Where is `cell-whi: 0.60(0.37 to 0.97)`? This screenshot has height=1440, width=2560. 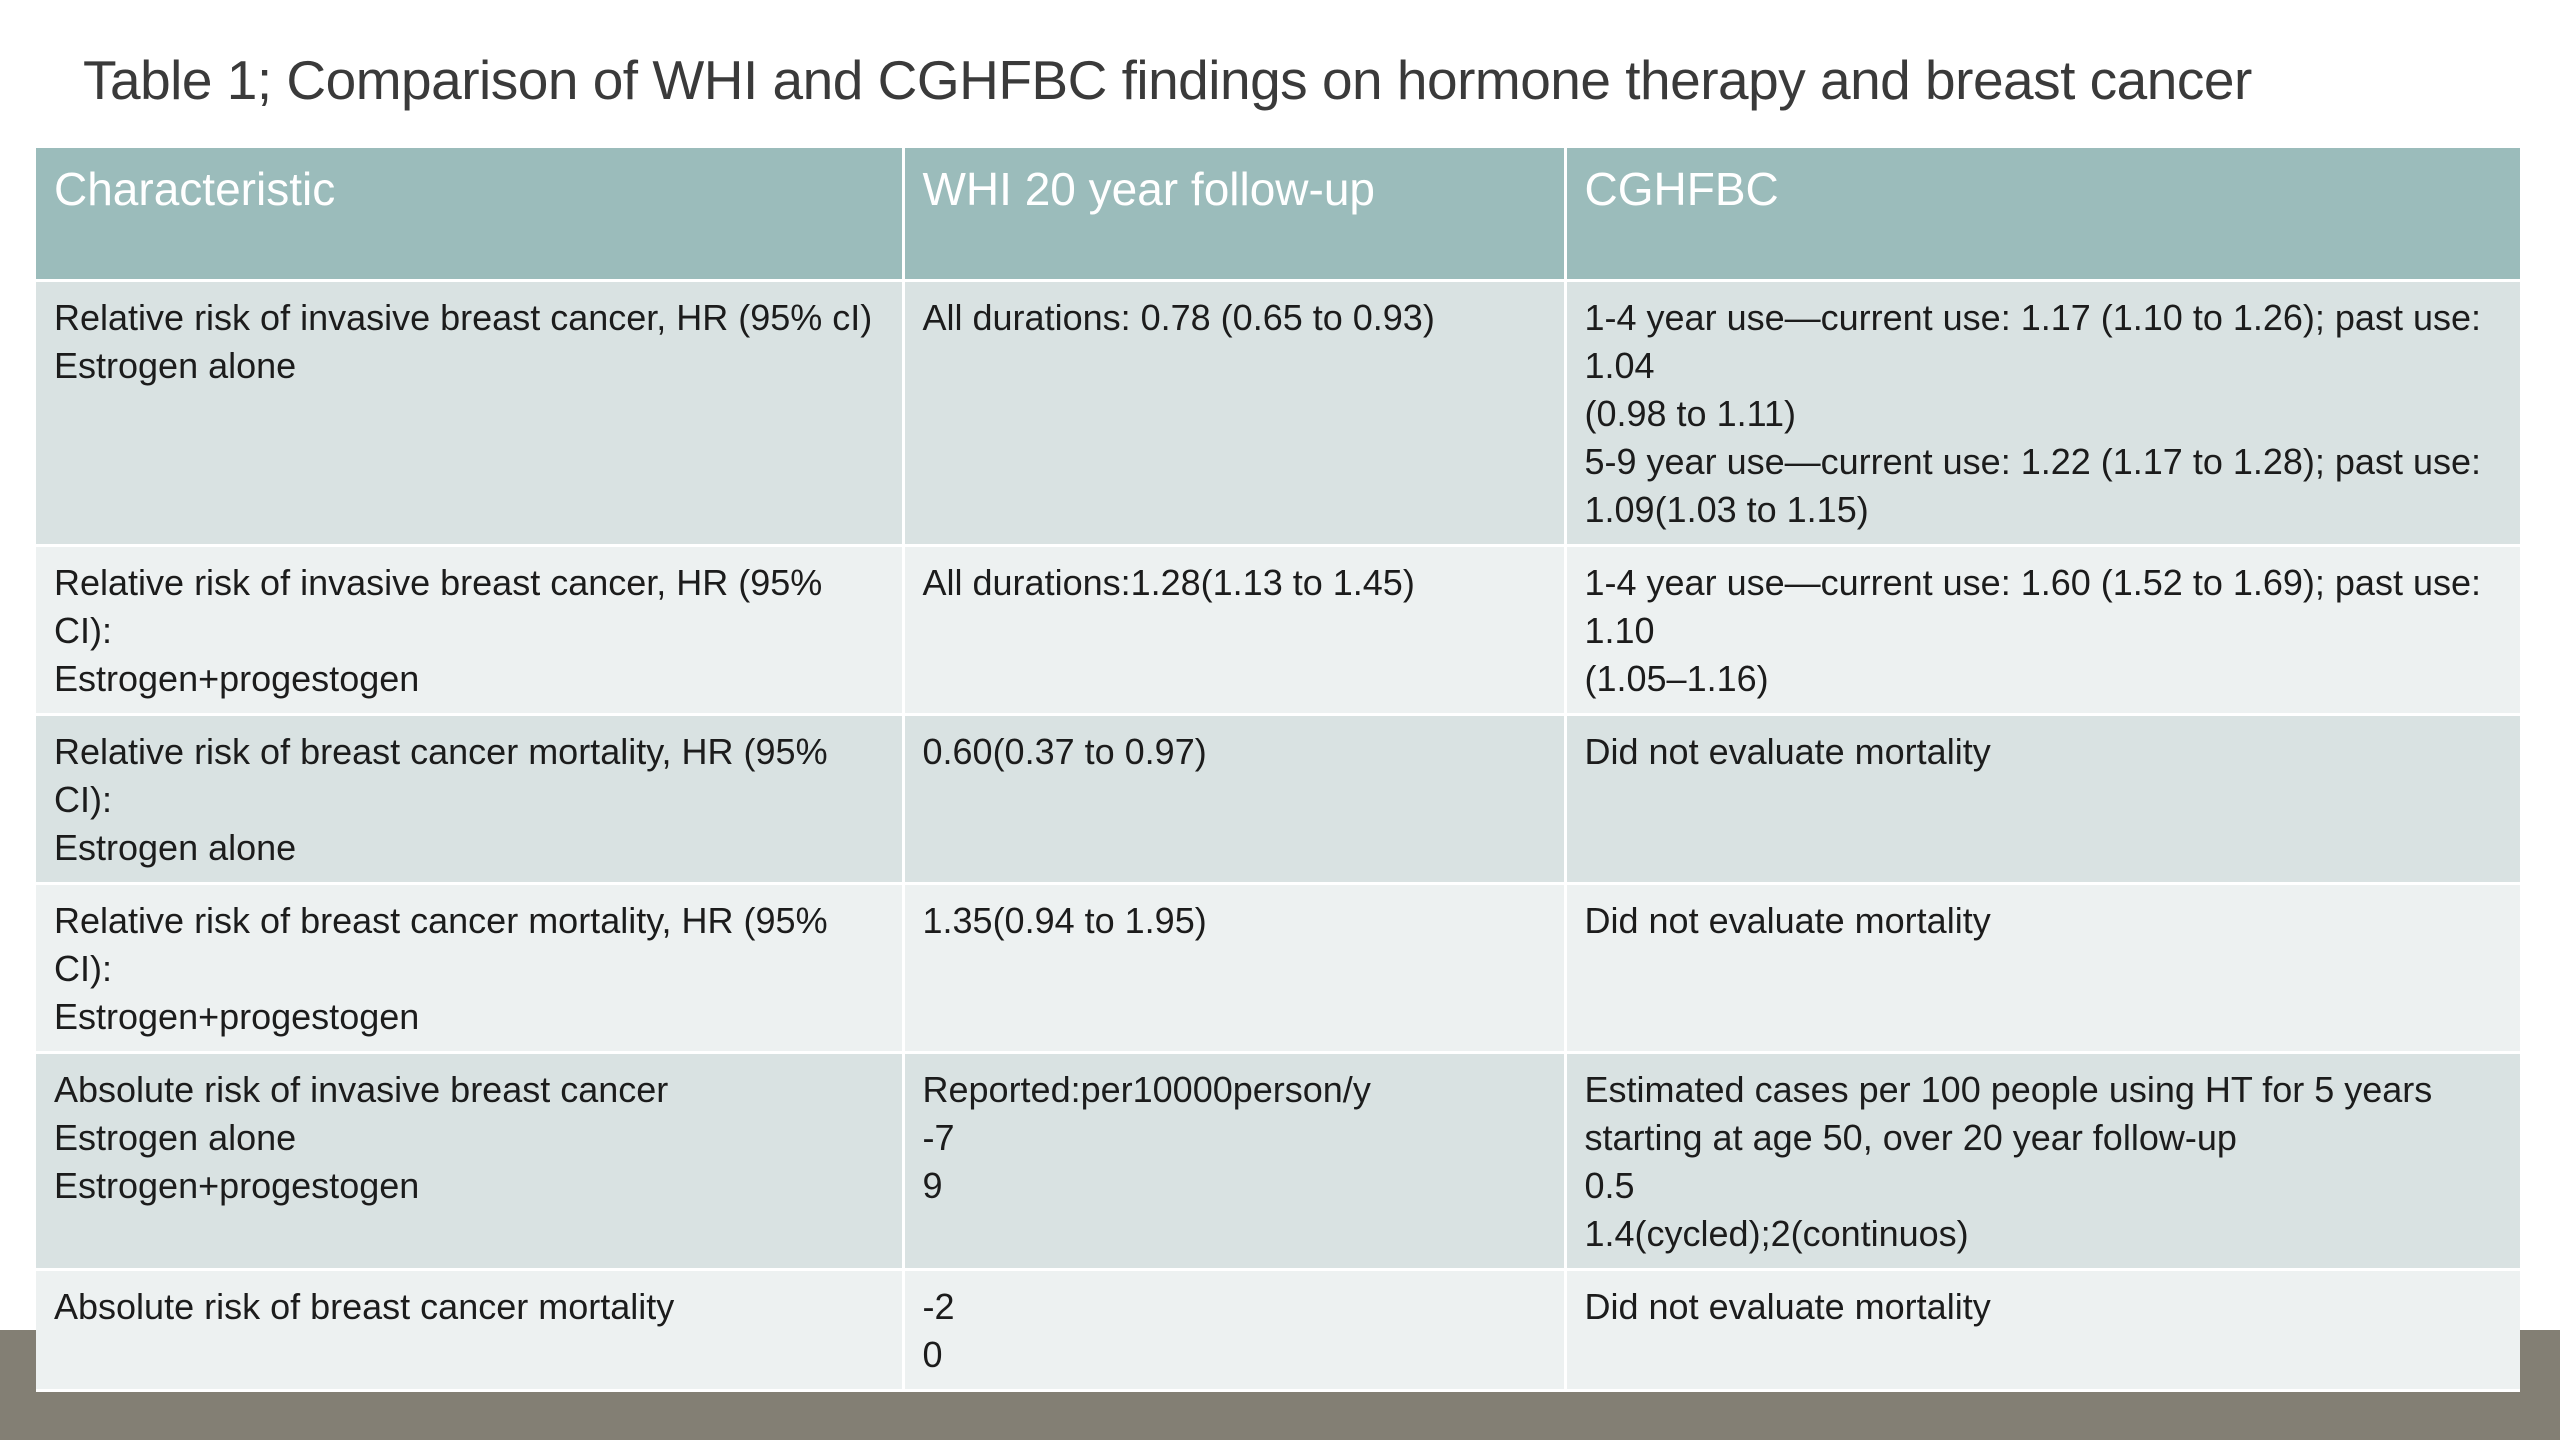 cell-whi: 0.60(0.37 to 0.97) is located at coordinates (1235, 799).